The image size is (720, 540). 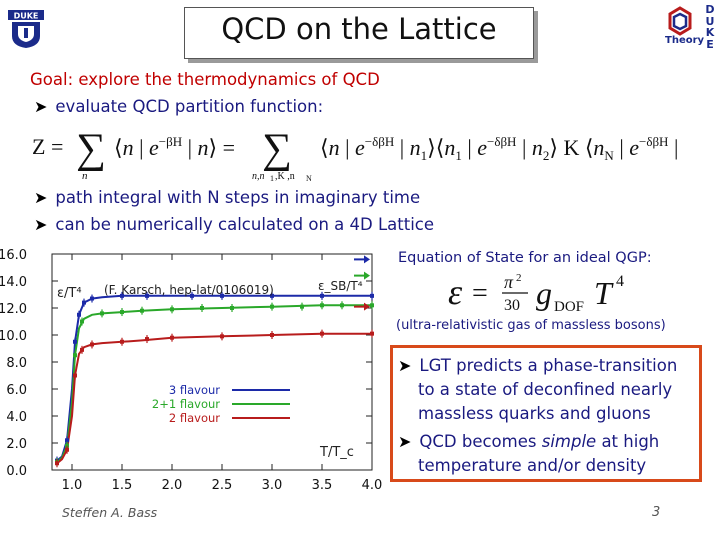 I want to click on series-lines, so click(x=214, y=379).